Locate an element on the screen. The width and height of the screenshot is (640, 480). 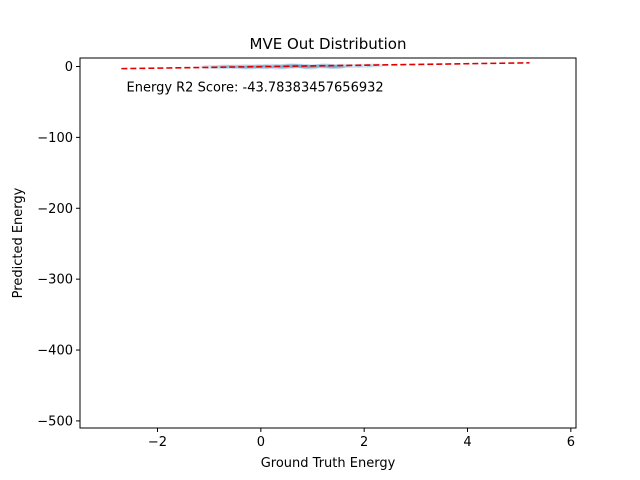
y-tick-label: −200 is located at coordinates (55, 209).